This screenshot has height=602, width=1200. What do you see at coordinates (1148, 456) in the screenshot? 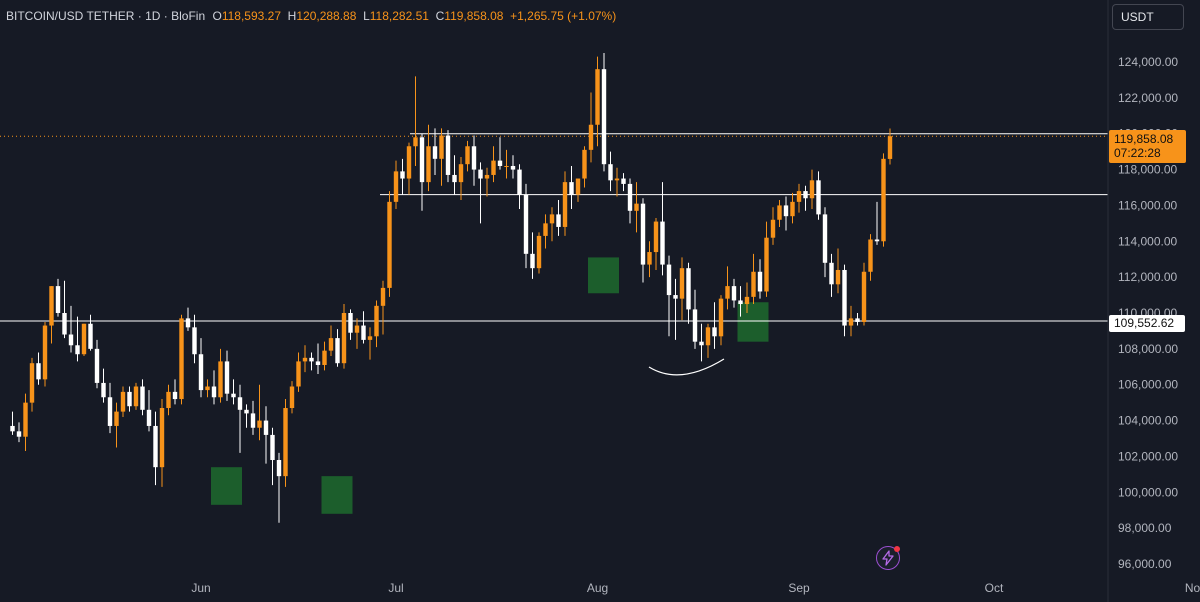
I see `price-tick-label: 102,000.00` at bounding box center [1148, 456].